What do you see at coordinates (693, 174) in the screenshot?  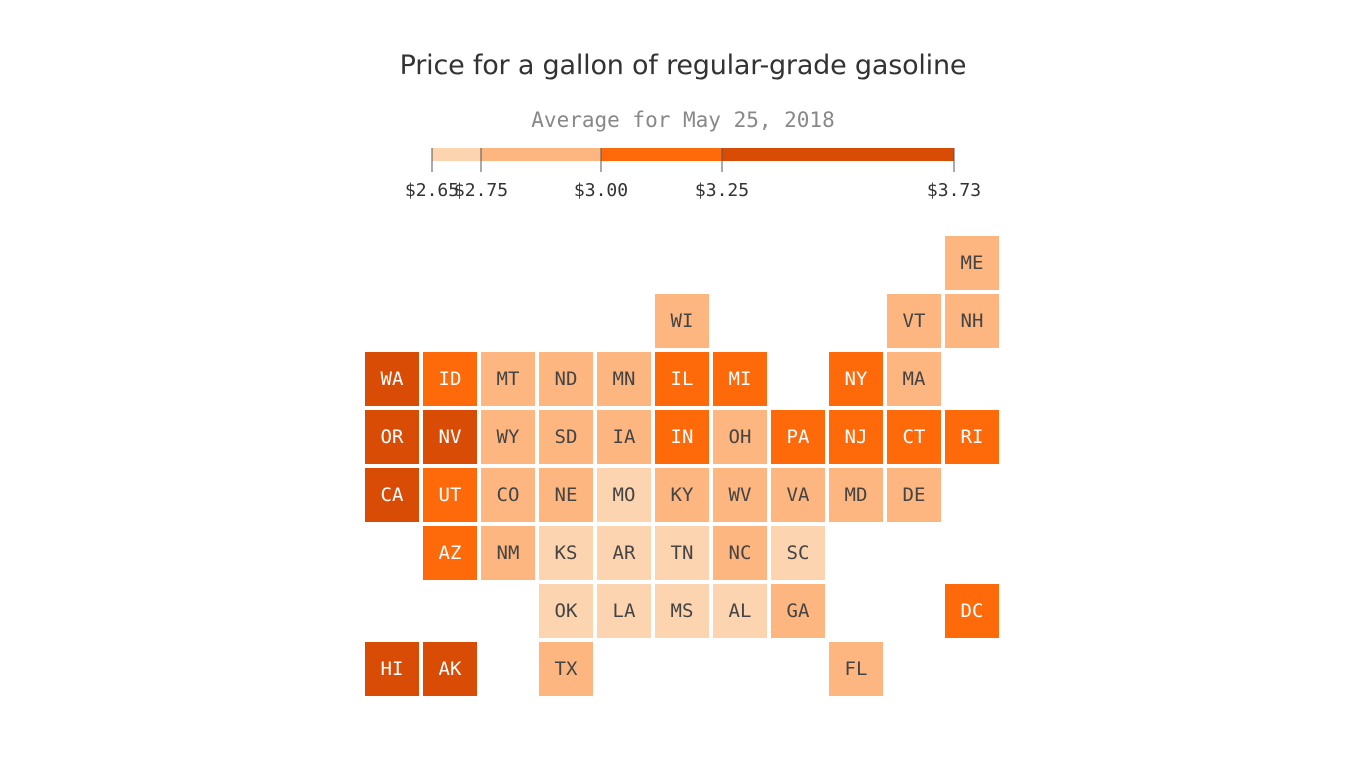 I see `color-legend: $2.65$2.75 $3.00 $3.25 $3.73` at bounding box center [693, 174].